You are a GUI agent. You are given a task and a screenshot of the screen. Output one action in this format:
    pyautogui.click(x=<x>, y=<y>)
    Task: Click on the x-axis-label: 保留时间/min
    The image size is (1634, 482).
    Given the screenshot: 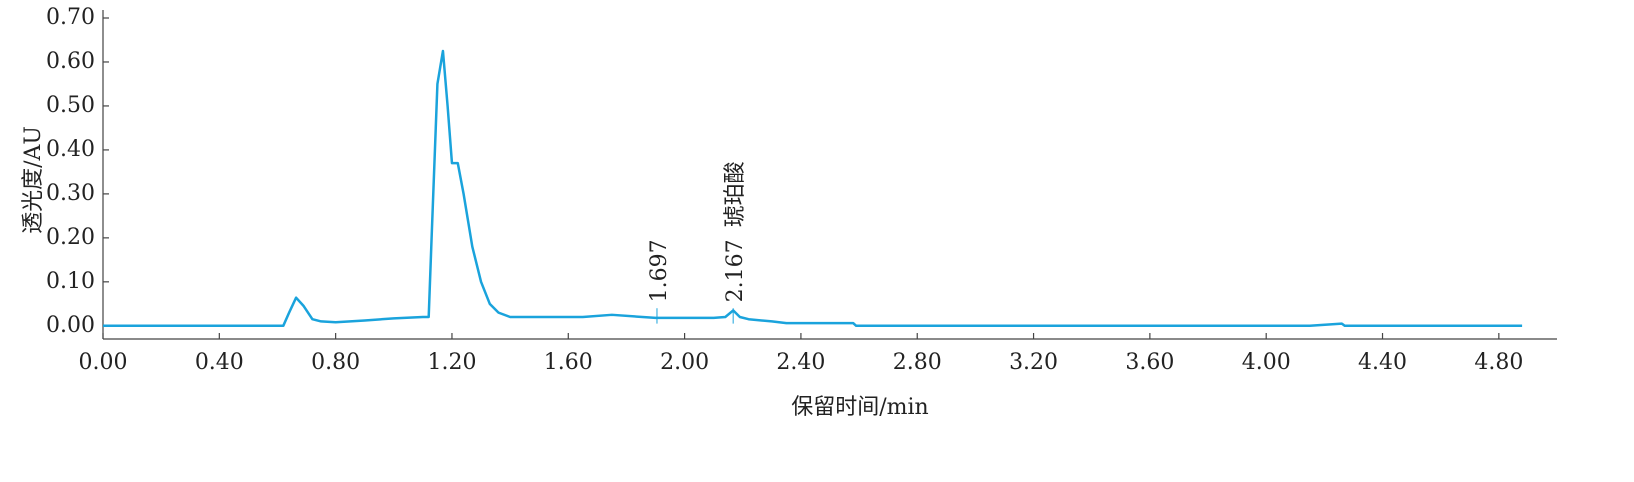 What is the action you would take?
    pyautogui.click(x=859, y=407)
    